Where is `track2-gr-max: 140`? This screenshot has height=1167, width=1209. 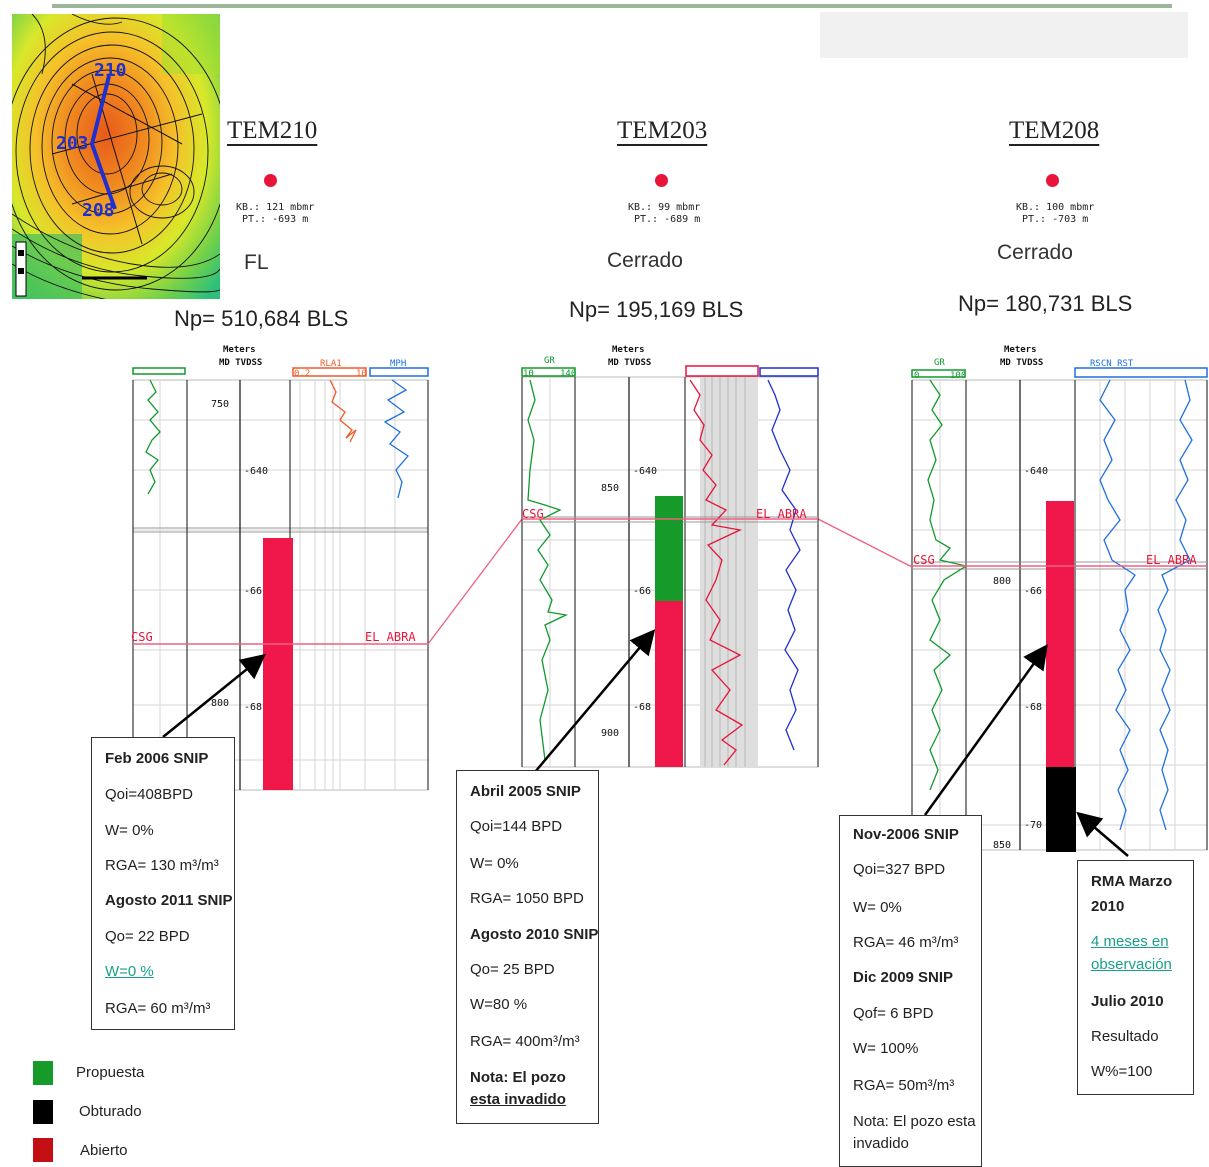 track2-gr-max: 140 is located at coordinates (568, 374).